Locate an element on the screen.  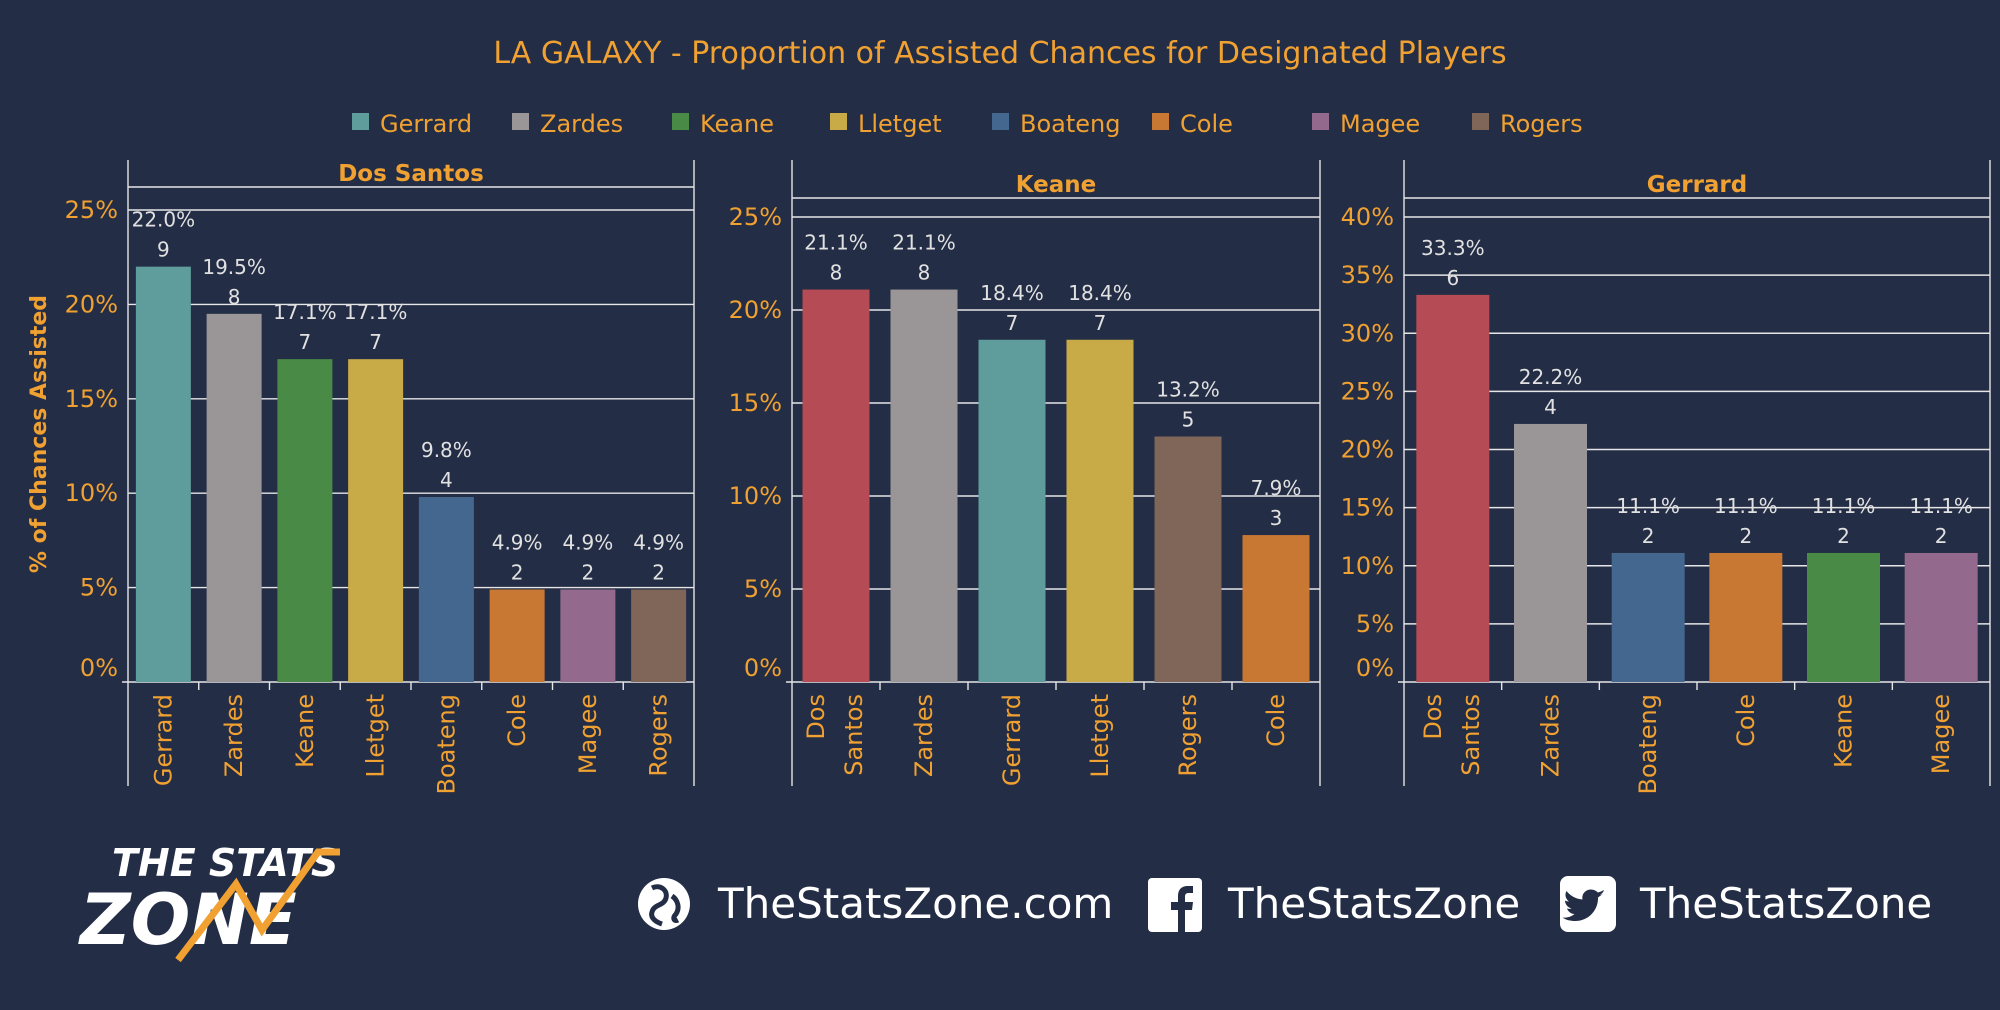
legend-item-cole: Cole is located at coordinates (1192, 124).